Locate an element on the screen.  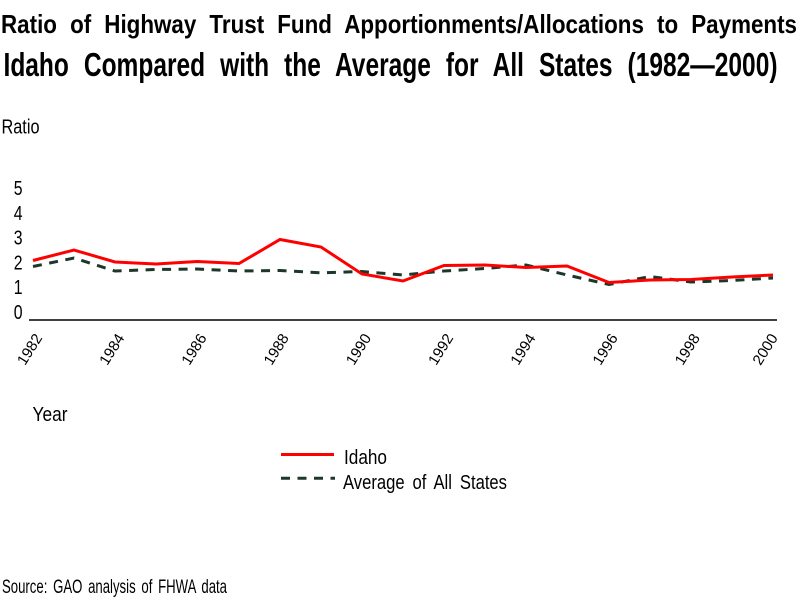
svg-text: 3 is located at coordinates (18, 239).